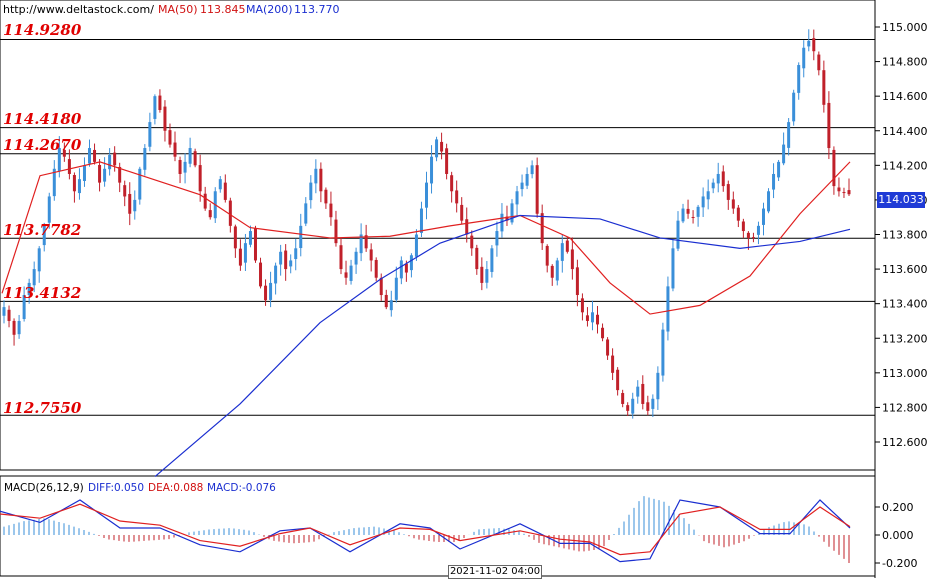  What do you see at coordinates (269, 9) in the screenshot?
I see `ma200-label: MA(200)` at bounding box center [269, 9].